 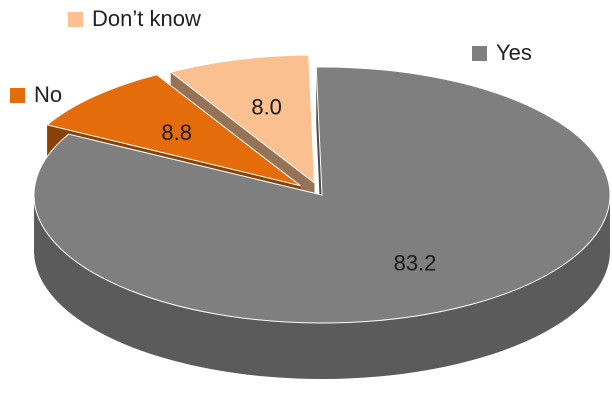 I want to click on data-label-yes: 83.2, so click(x=415, y=263).